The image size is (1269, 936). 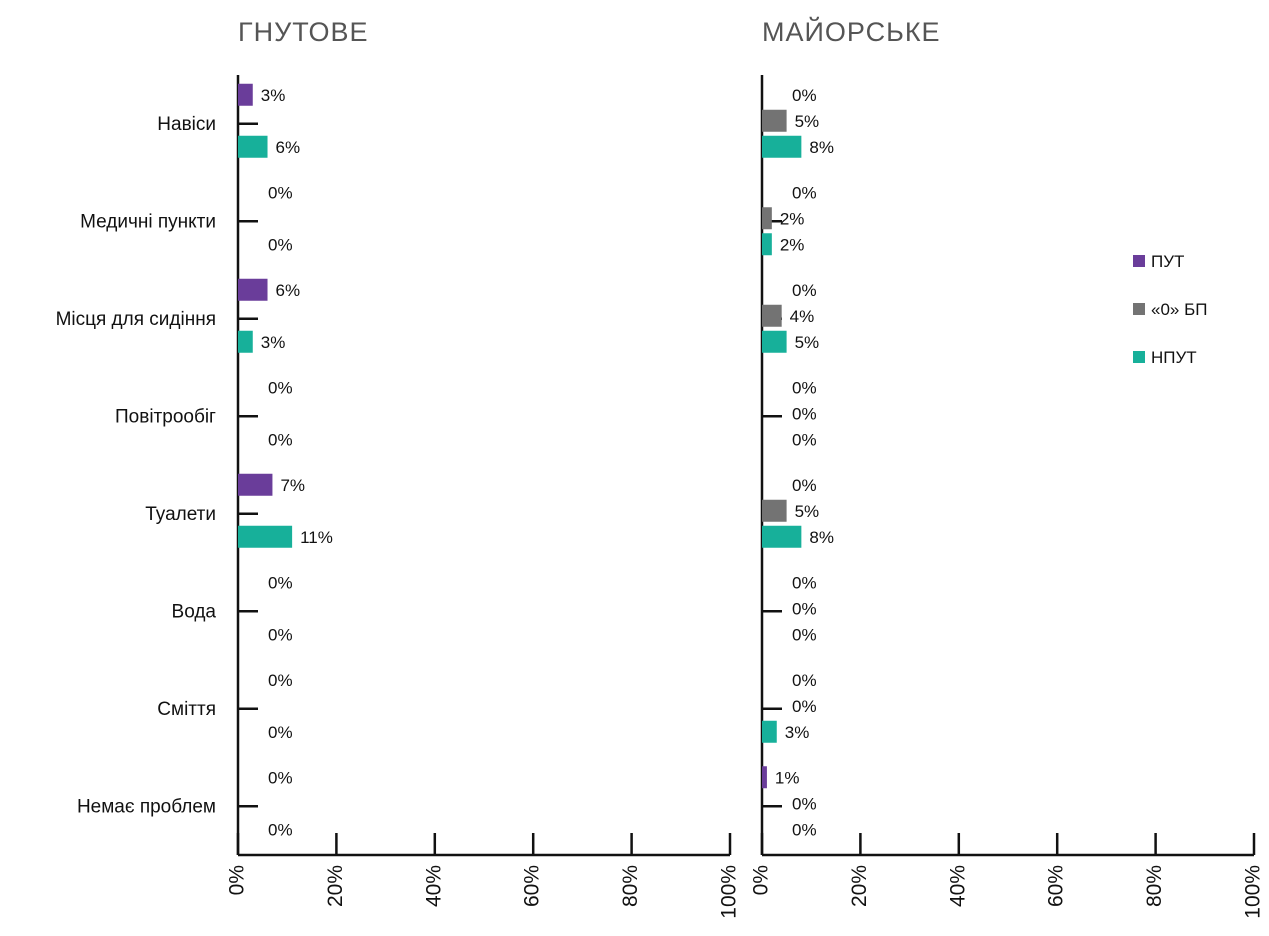 What do you see at coordinates (802, 316) in the screenshot?
I see `data-label: 4%` at bounding box center [802, 316].